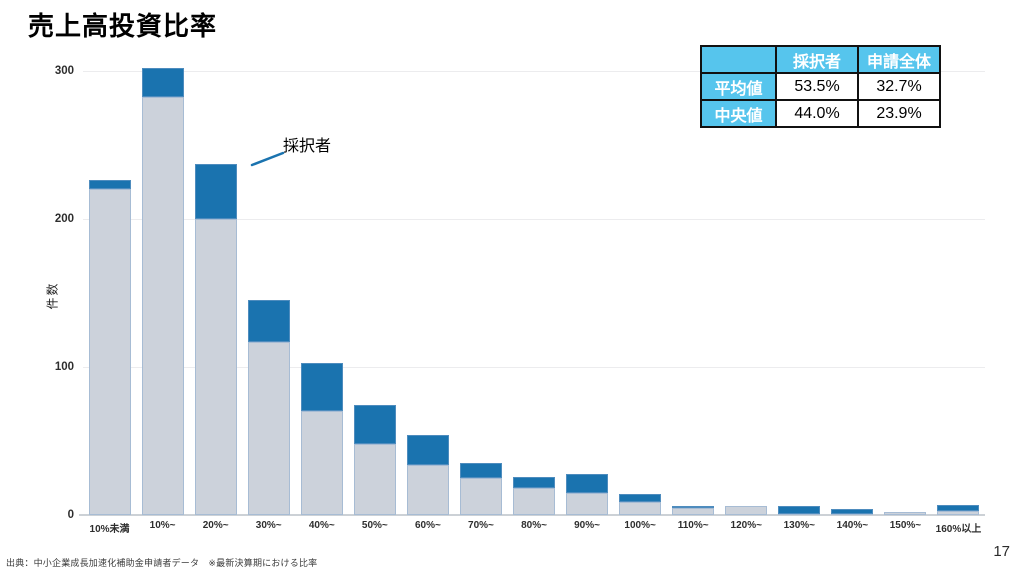  I want to click on bar-90%~-base, so click(587, 503).